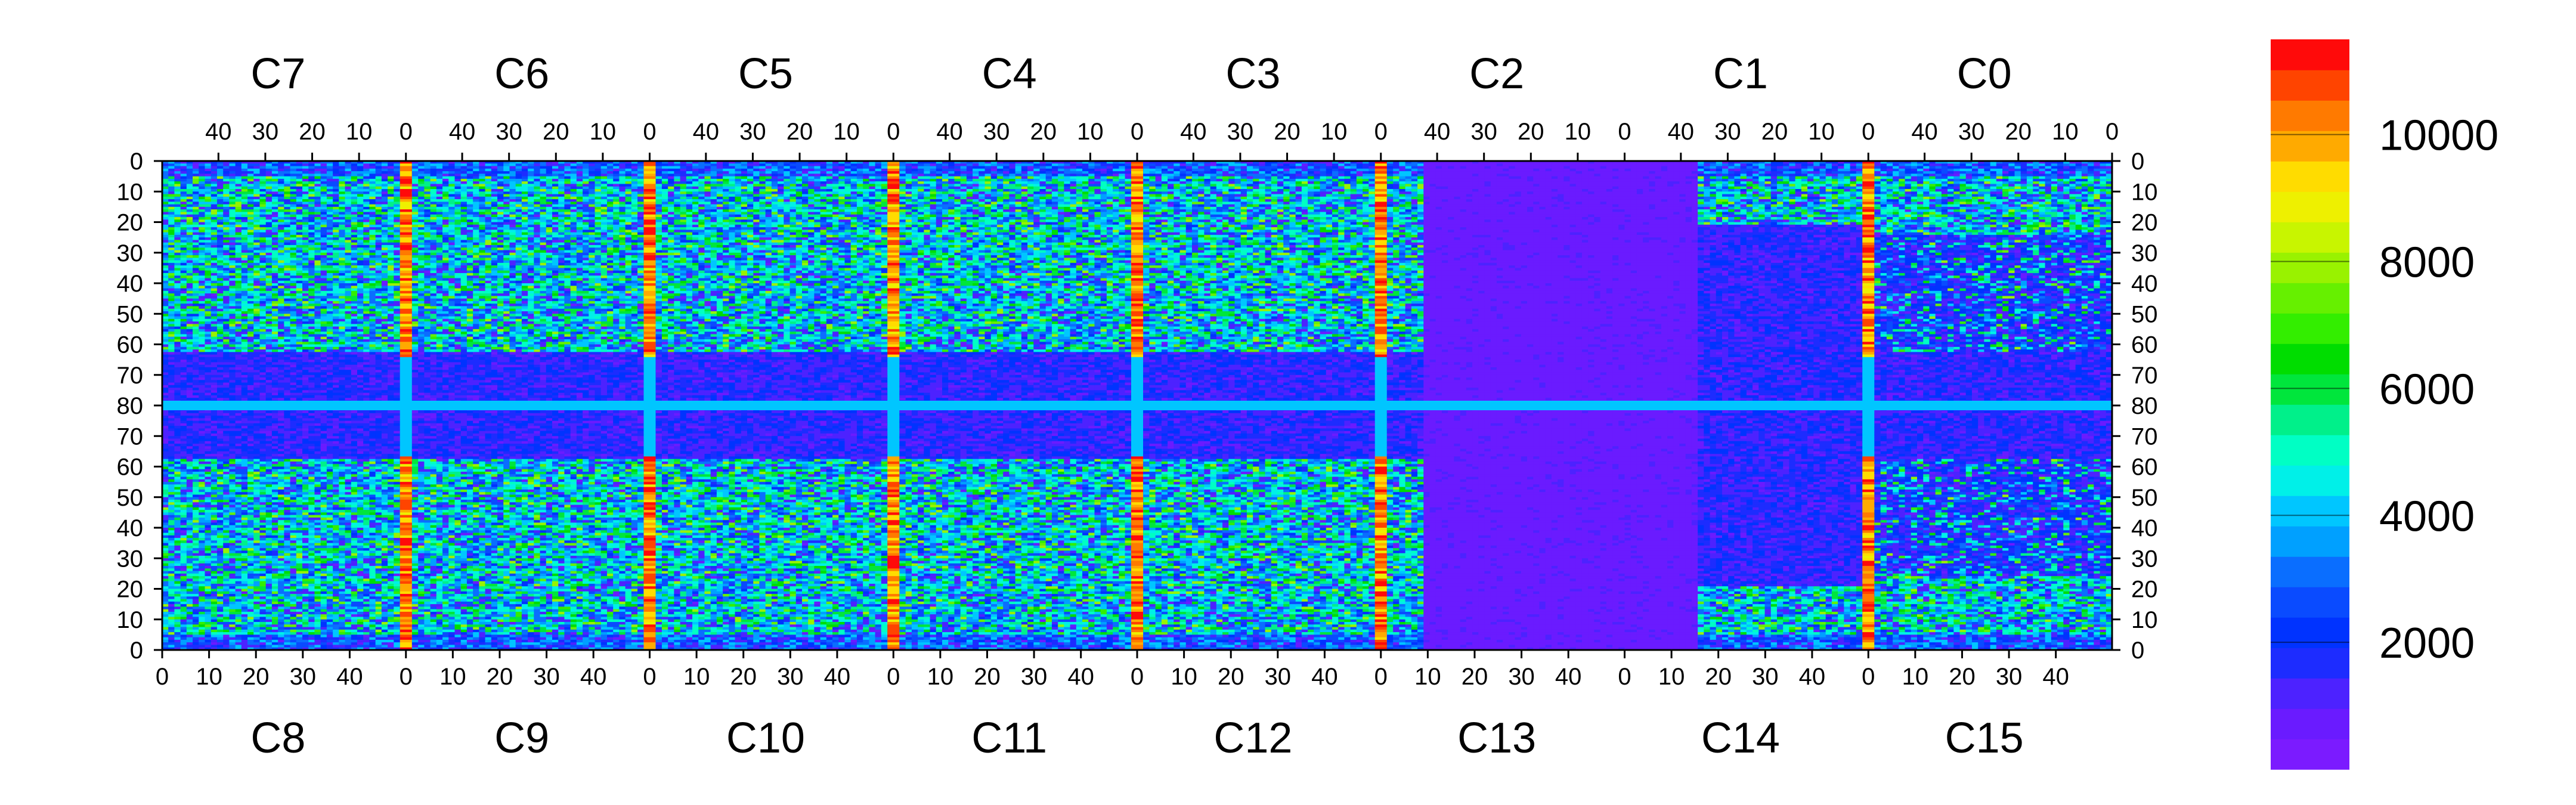  Describe the element at coordinates (2438, 136) in the screenshot. I see `colorbar-tick-label: 10000` at that location.